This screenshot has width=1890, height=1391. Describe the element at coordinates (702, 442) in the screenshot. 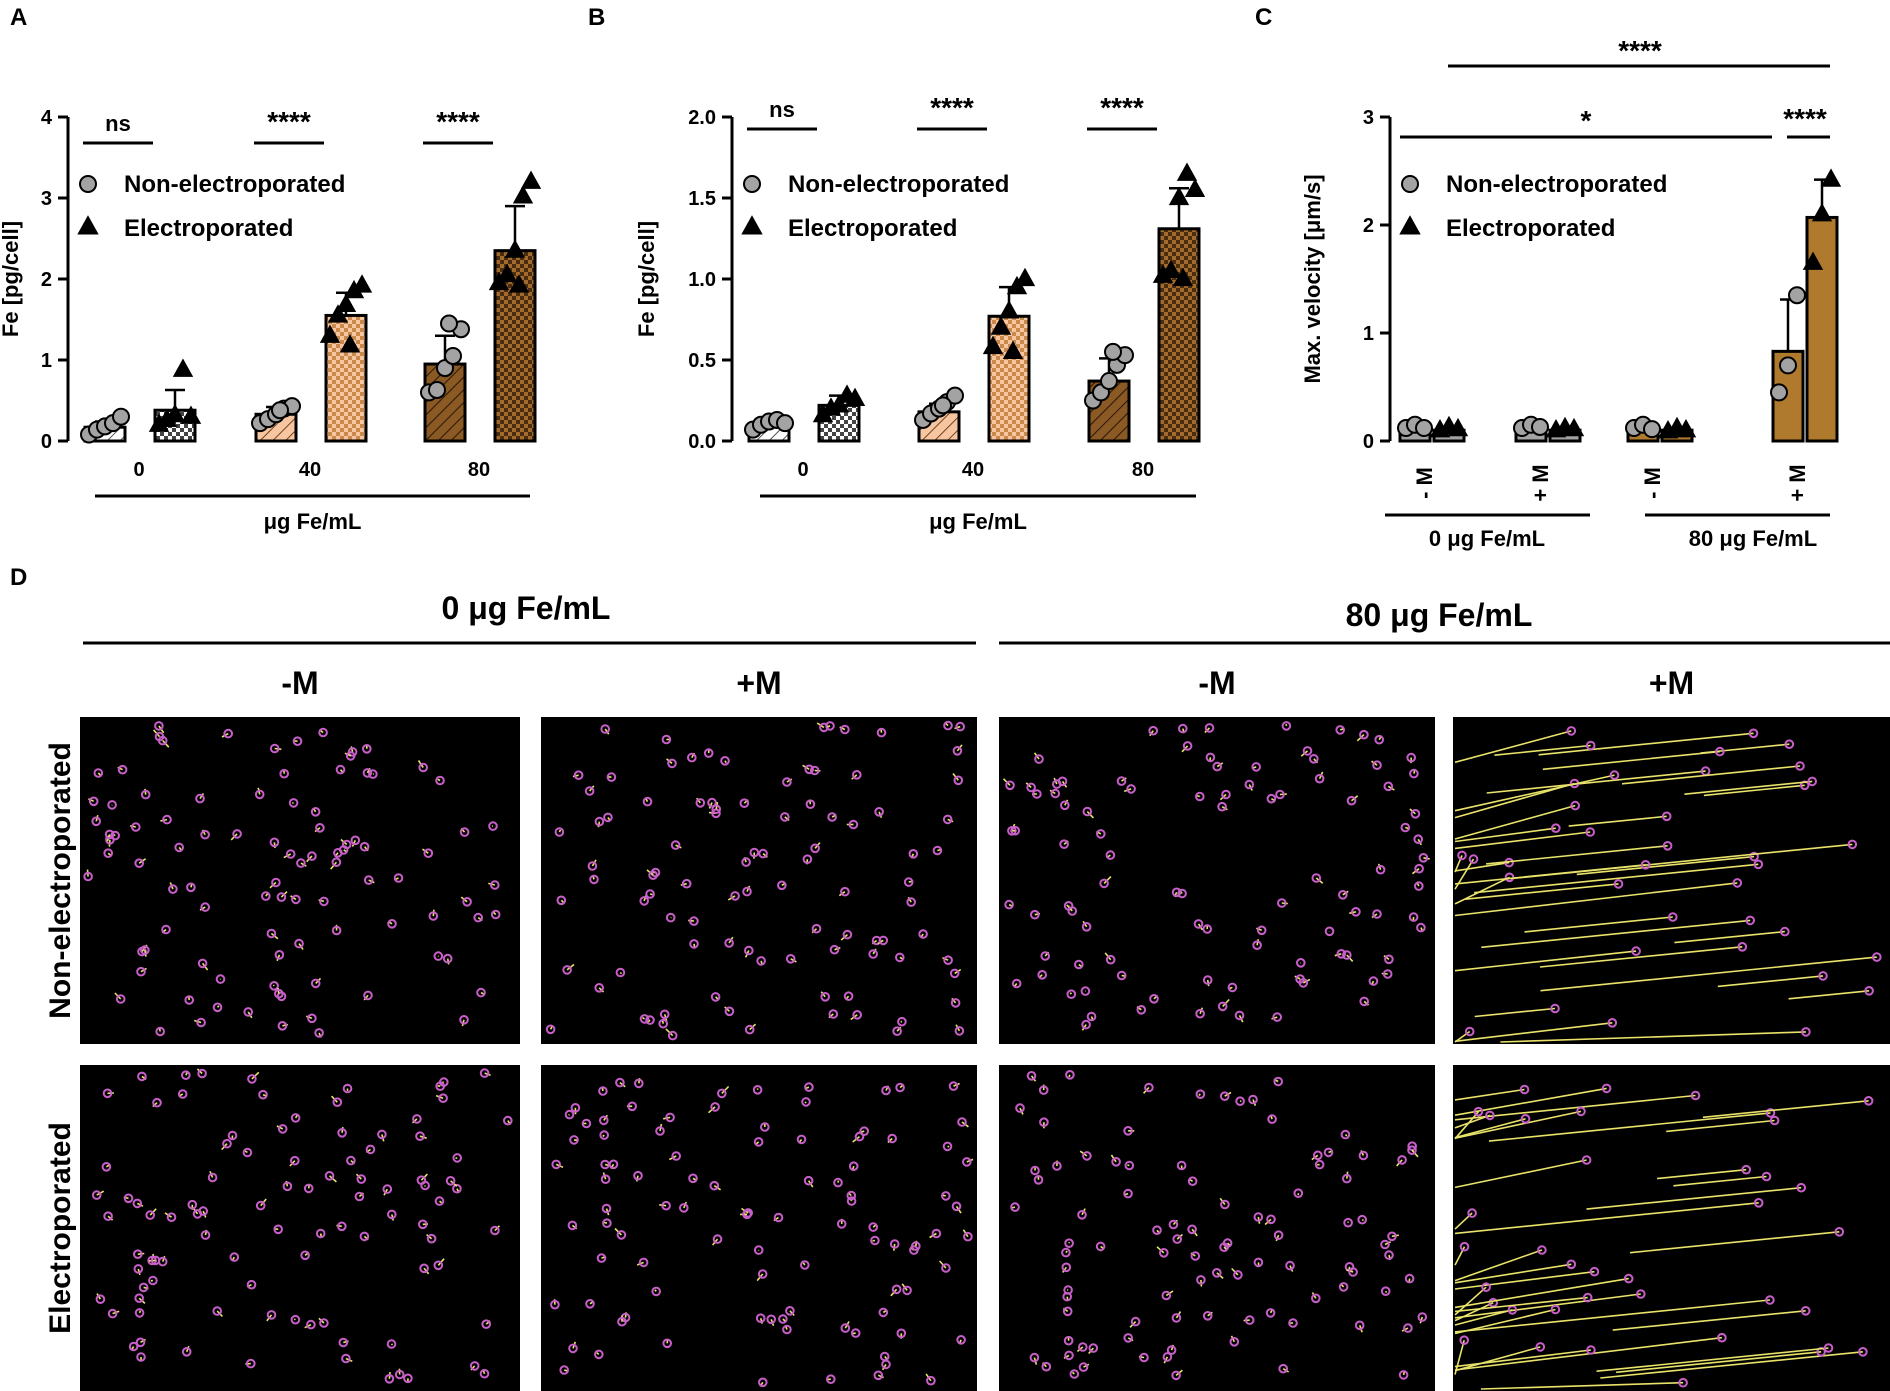

I see `y-tick-label: 0.0` at that location.